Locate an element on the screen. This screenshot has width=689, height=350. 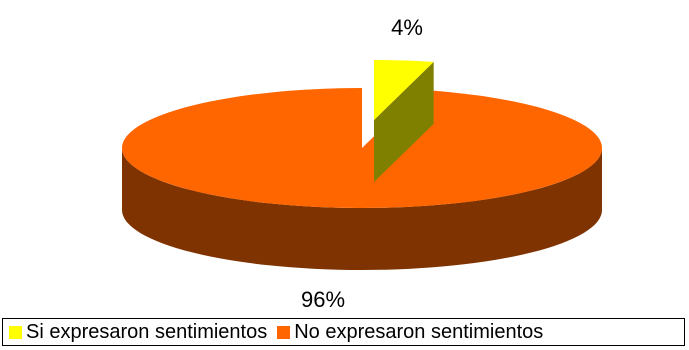
legend-item-no: No expresaron sentimientos is located at coordinates (410, 332).